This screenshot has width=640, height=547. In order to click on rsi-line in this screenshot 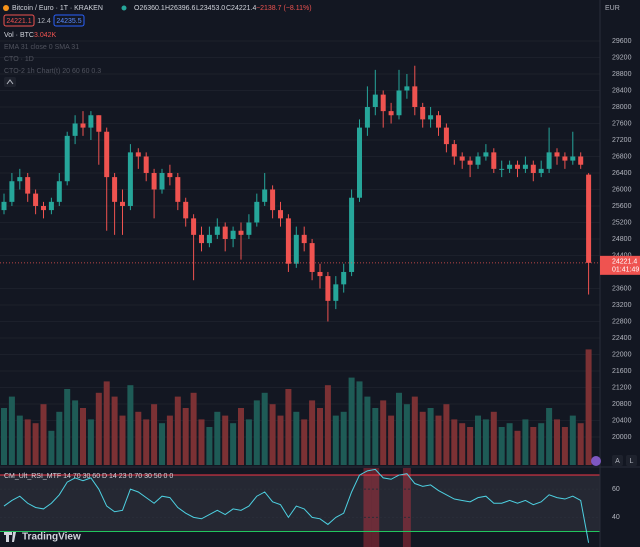, I will do `click(296, 505)`.